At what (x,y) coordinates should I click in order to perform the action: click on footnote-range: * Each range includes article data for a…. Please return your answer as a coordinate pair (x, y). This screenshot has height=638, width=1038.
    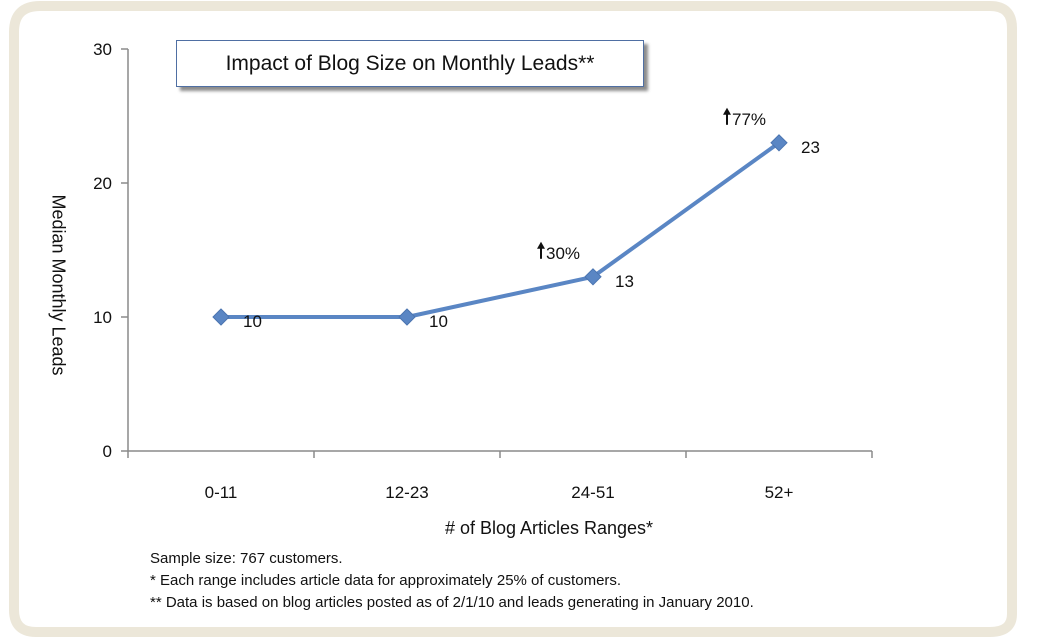
    Looking at the image, I should click on (386, 580).